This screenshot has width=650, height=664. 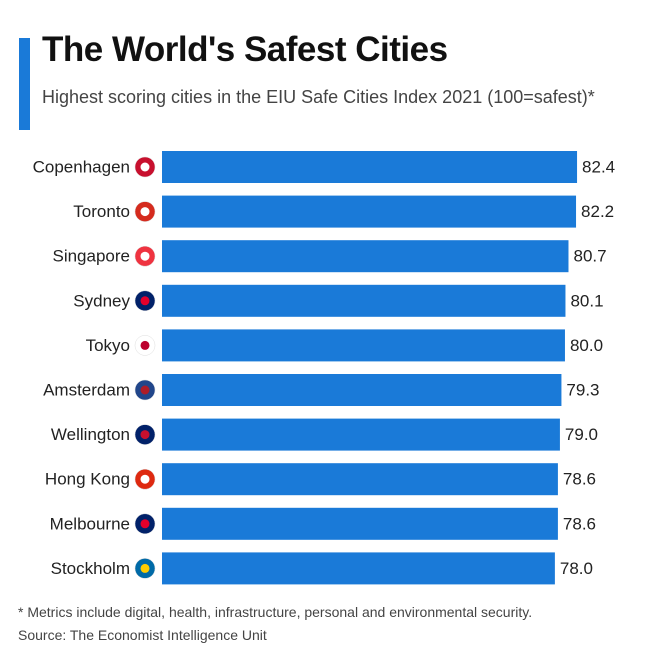 What do you see at coordinates (576, 568) in the screenshot?
I see `value-label: 78.0` at bounding box center [576, 568].